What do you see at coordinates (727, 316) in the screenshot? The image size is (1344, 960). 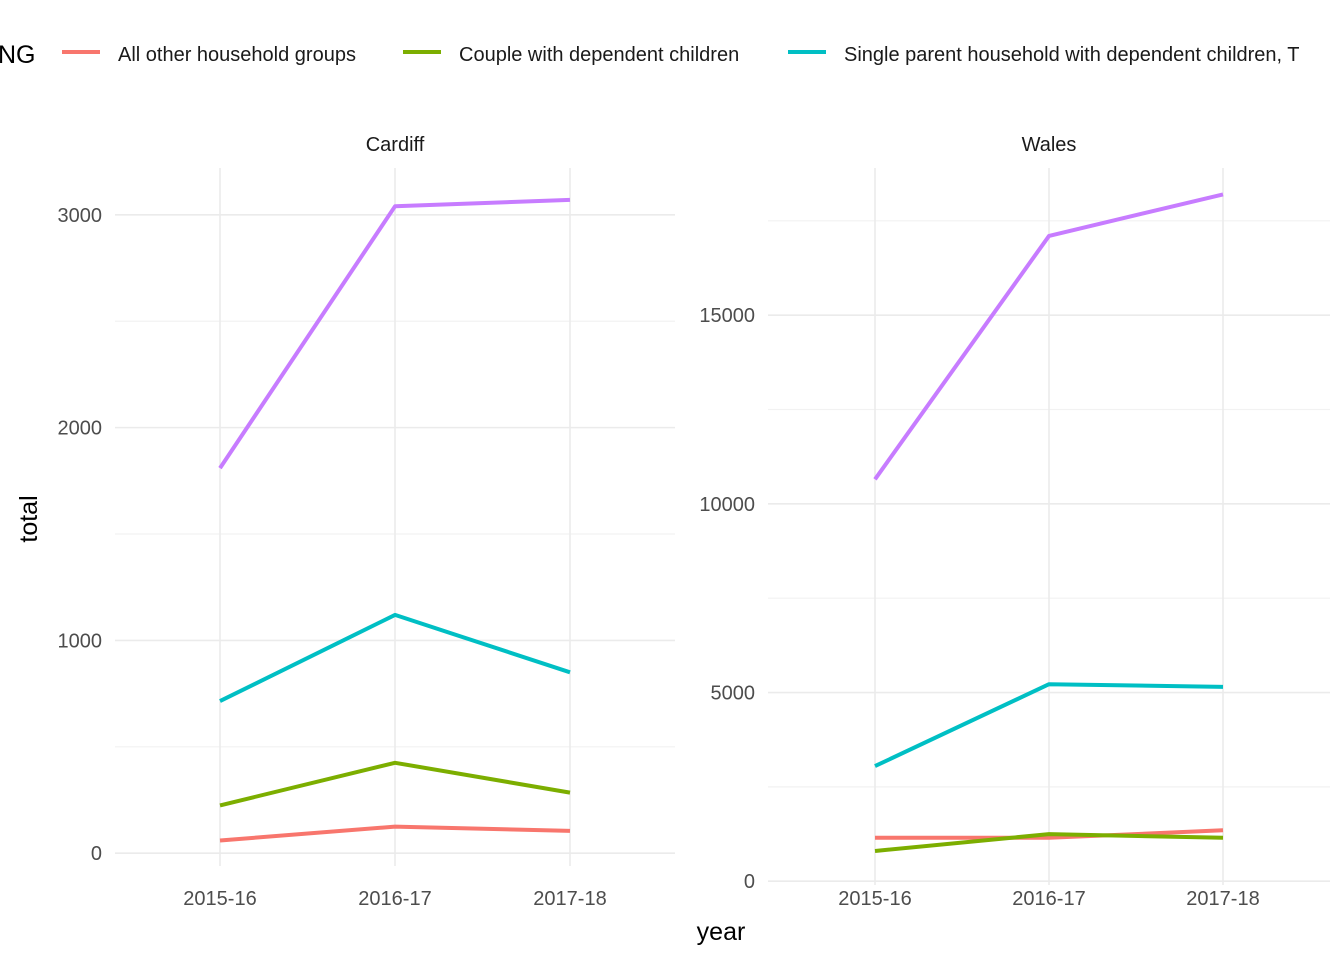 I see `y-tick-label: 15000` at bounding box center [727, 316].